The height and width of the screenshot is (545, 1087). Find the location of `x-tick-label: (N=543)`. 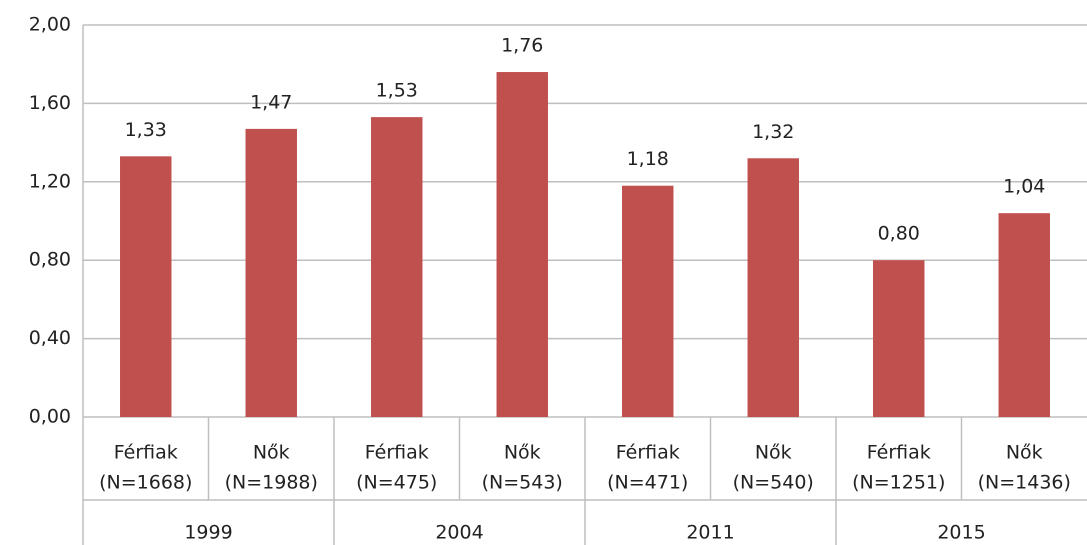

x-tick-label: (N=543) is located at coordinates (522, 483).